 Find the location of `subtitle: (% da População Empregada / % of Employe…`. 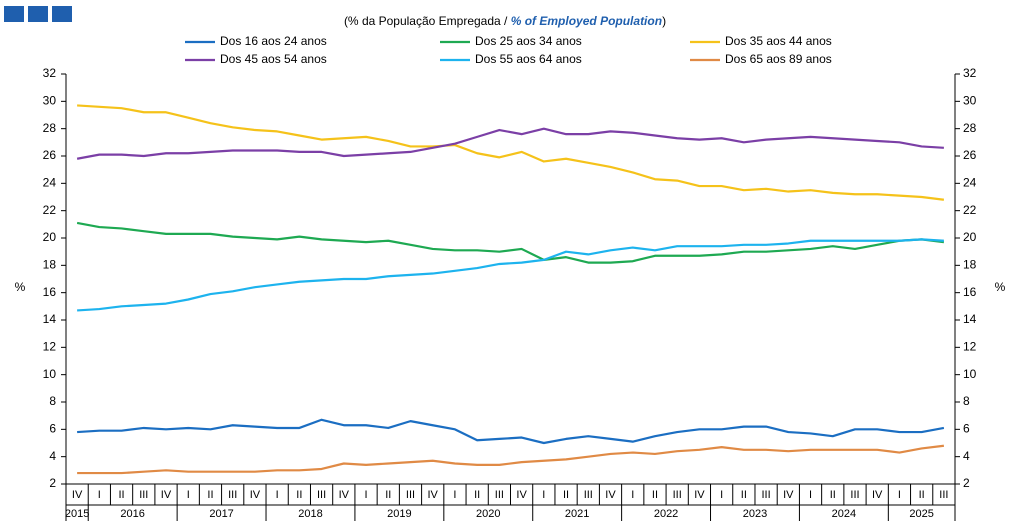

subtitle: (% da População Empregada / % of Employe… is located at coordinates (505, 21).